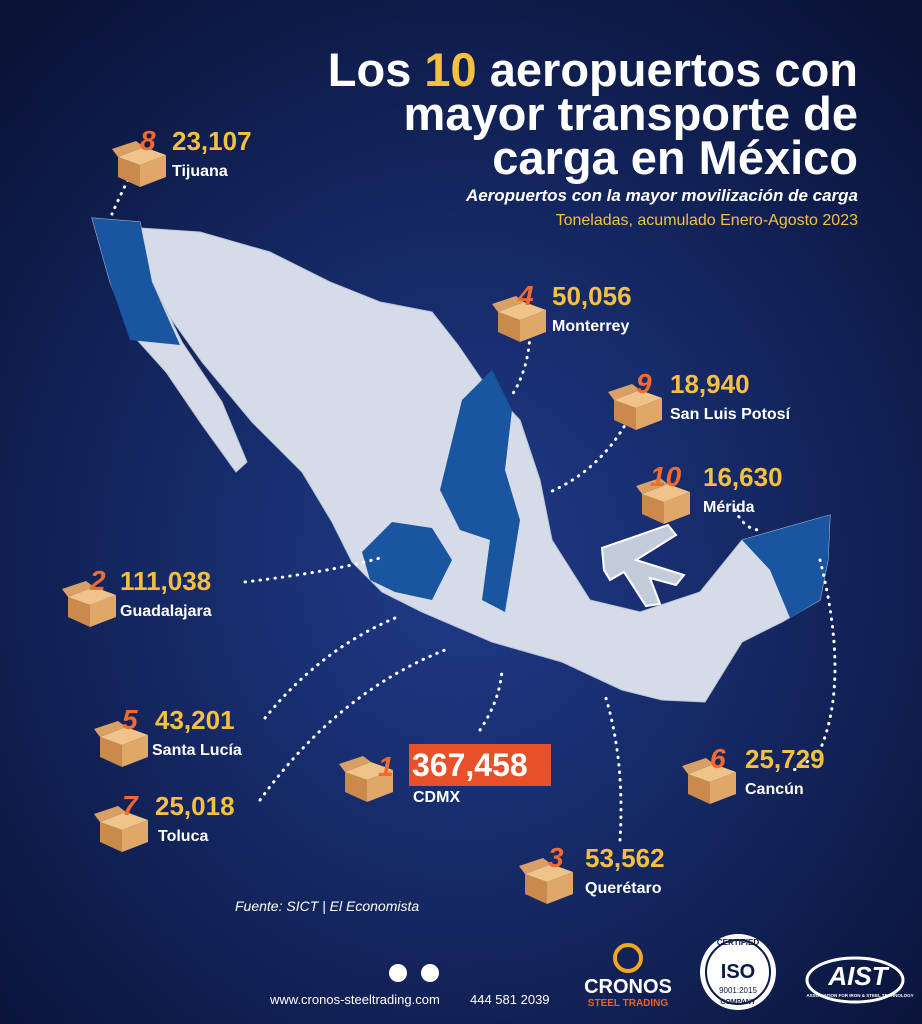  I want to click on city: Querétaro, so click(623, 888).